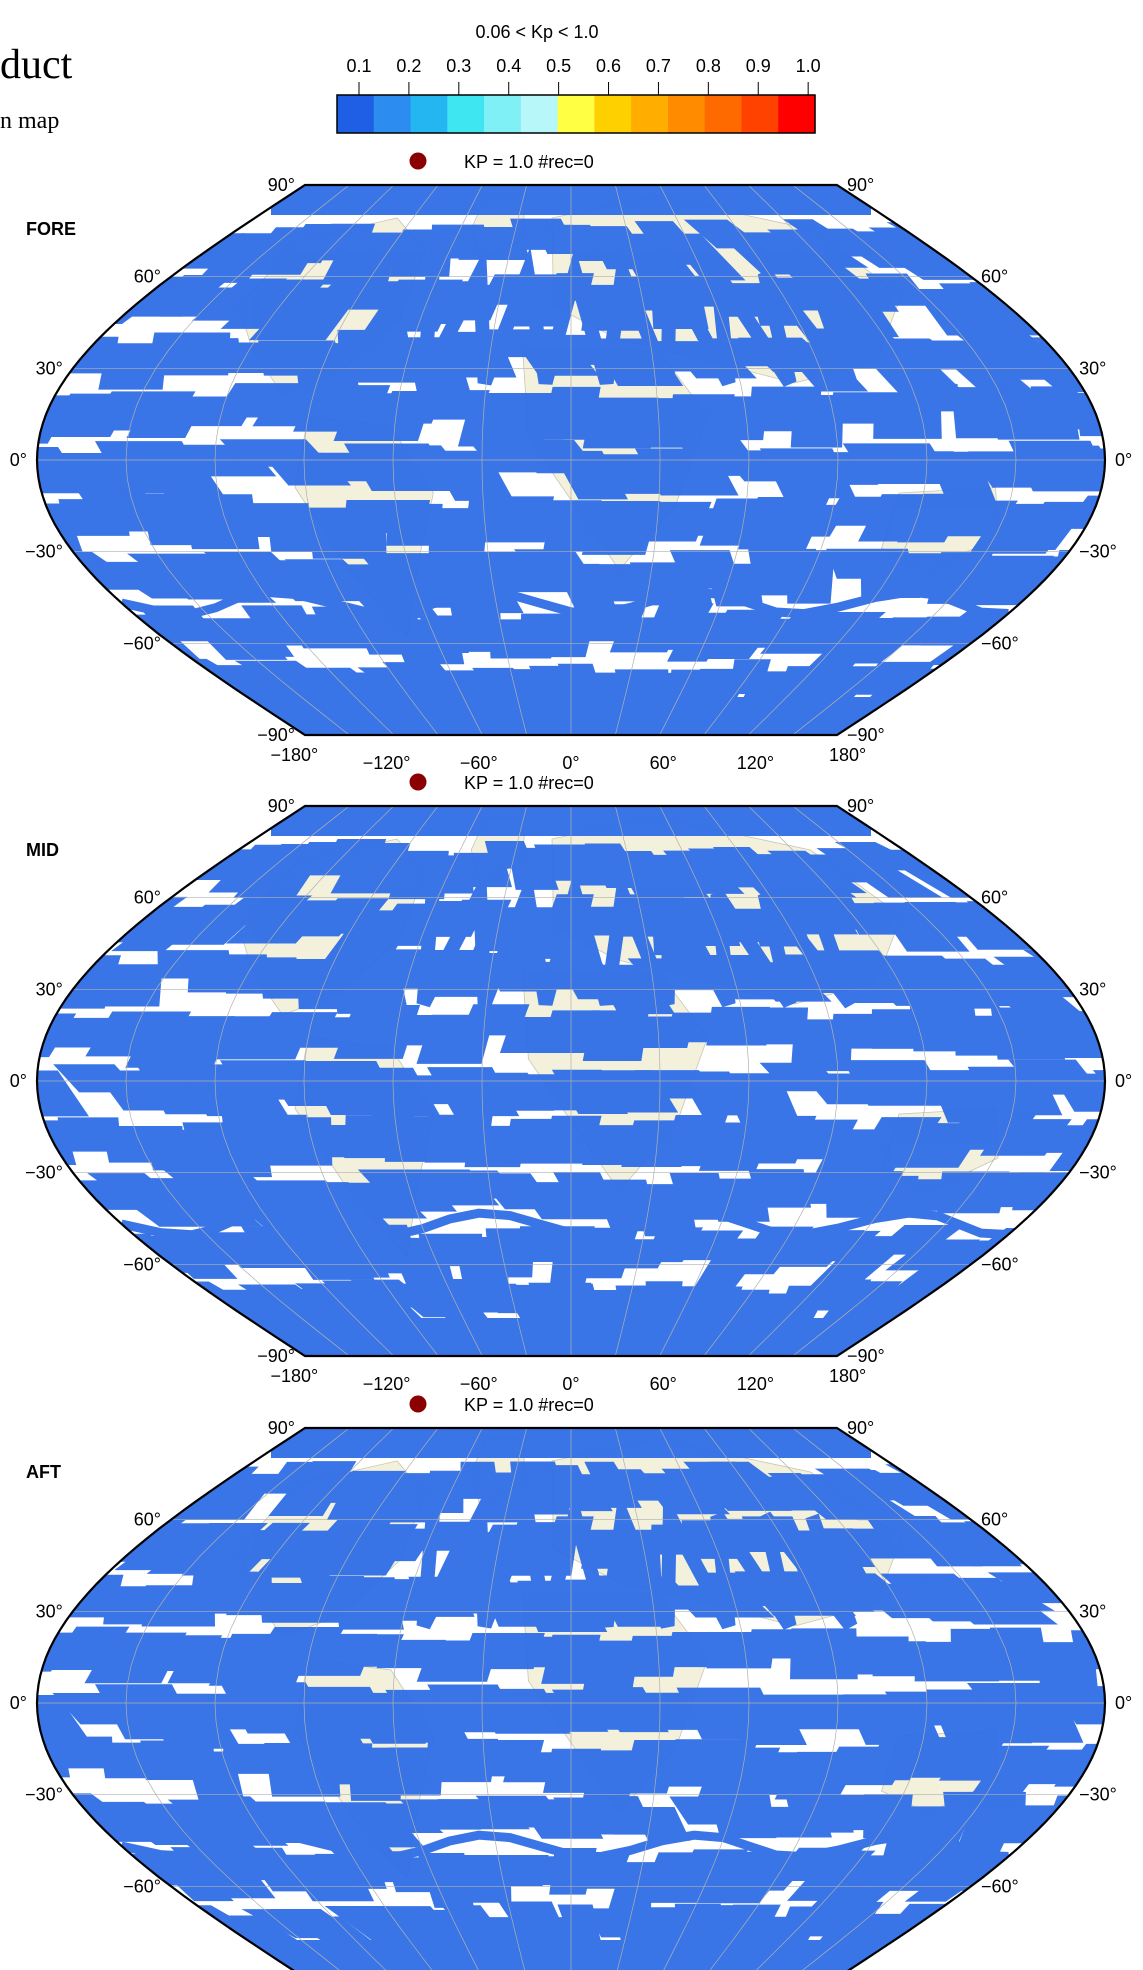 The image size is (1143, 1970). Describe the element at coordinates (583, 75) in the screenshot. I see `colorbar-ticks: 0.1 0.2 0.3 0.4 0.5 0.6 0.7 0.8 0.9 1.0` at that location.